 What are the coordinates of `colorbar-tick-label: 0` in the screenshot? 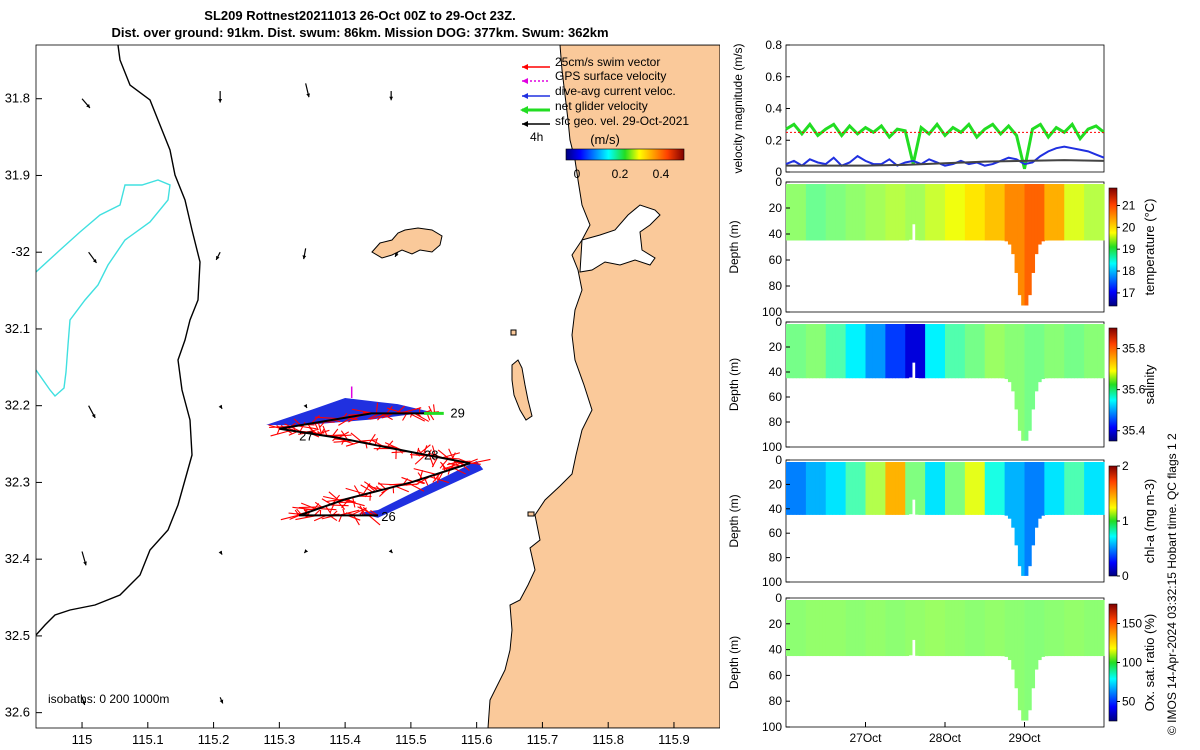 It's located at (1125, 576).